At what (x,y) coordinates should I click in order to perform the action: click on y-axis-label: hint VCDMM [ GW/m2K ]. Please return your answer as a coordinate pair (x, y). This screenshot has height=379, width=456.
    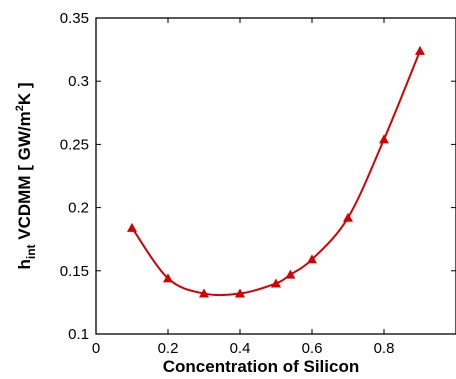
    Looking at the image, I should click on (26, 175).